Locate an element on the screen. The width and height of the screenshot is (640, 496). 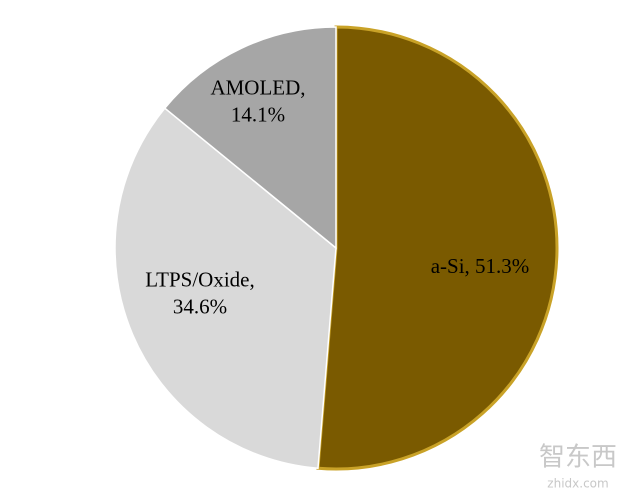
slice-label-line: LTPS/Oxide, is located at coordinates (200, 279).